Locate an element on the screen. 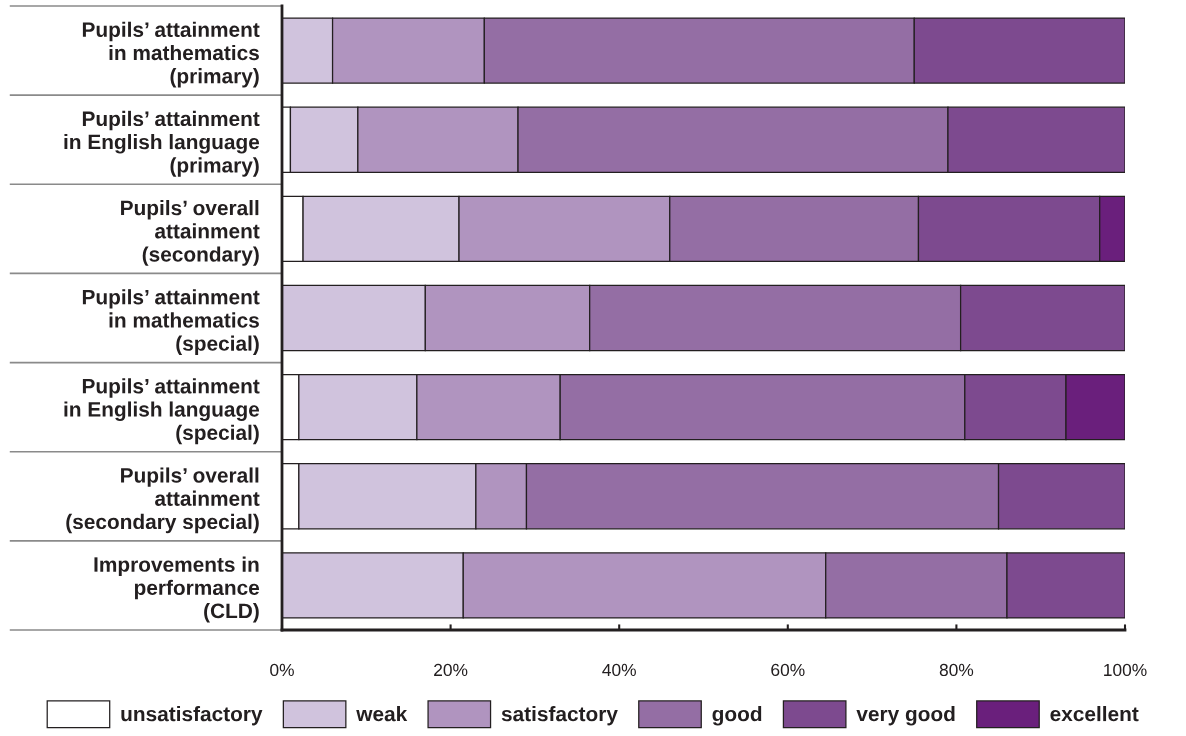 This screenshot has width=1186, height=736. legend-label: satisfactory is located at coordinates (559, 716).